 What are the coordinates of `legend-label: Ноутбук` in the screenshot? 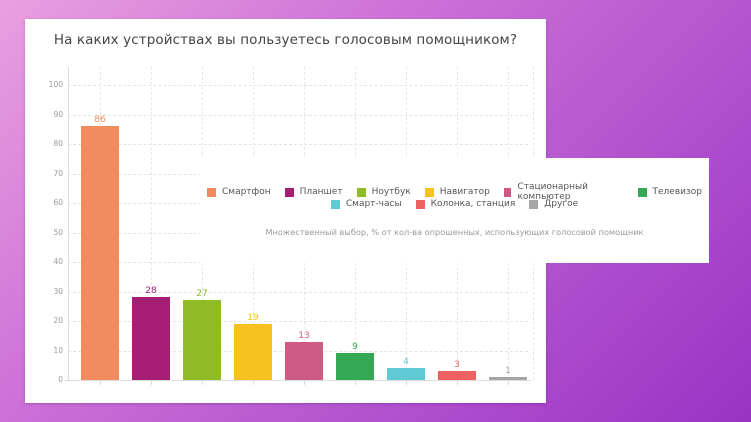 It's located at (391, 192).